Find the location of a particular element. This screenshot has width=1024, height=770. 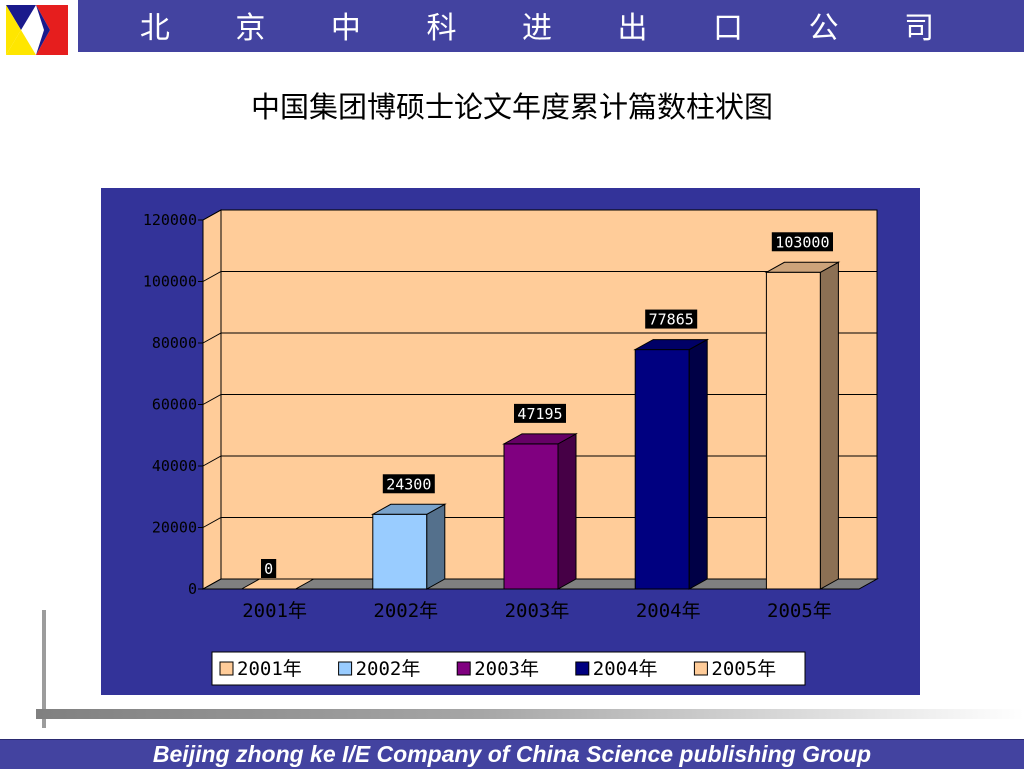

data-label: 0 is located at coordinates (268, 569).